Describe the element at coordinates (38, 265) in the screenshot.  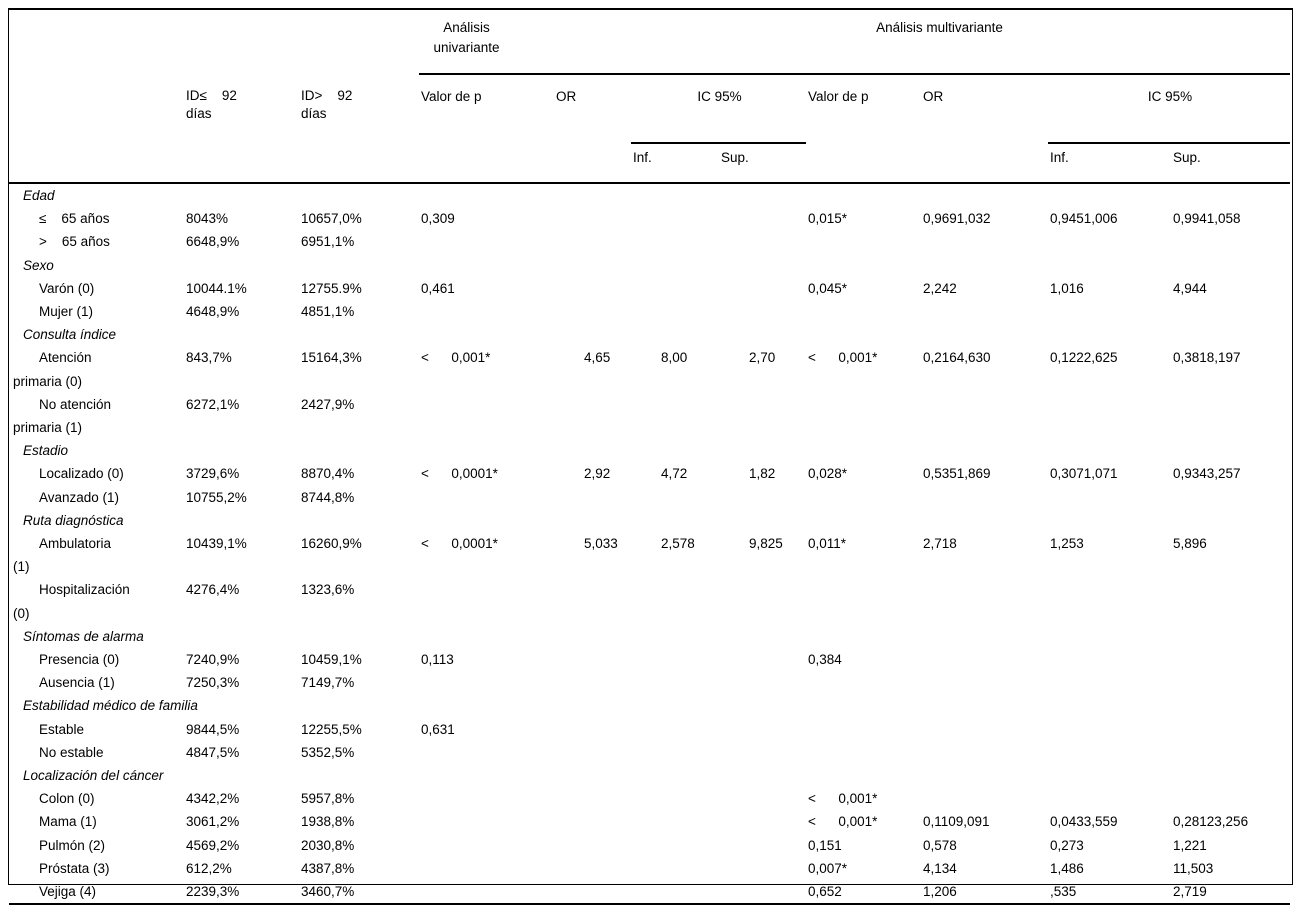
I see `group-label: Sexo` at that location.